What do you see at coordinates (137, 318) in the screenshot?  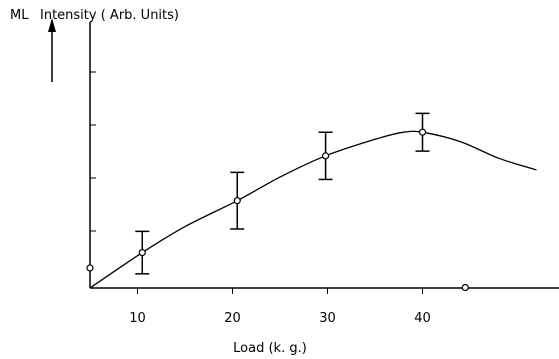 I see `x-tick-label: 10` at bounding box center [137, 318].